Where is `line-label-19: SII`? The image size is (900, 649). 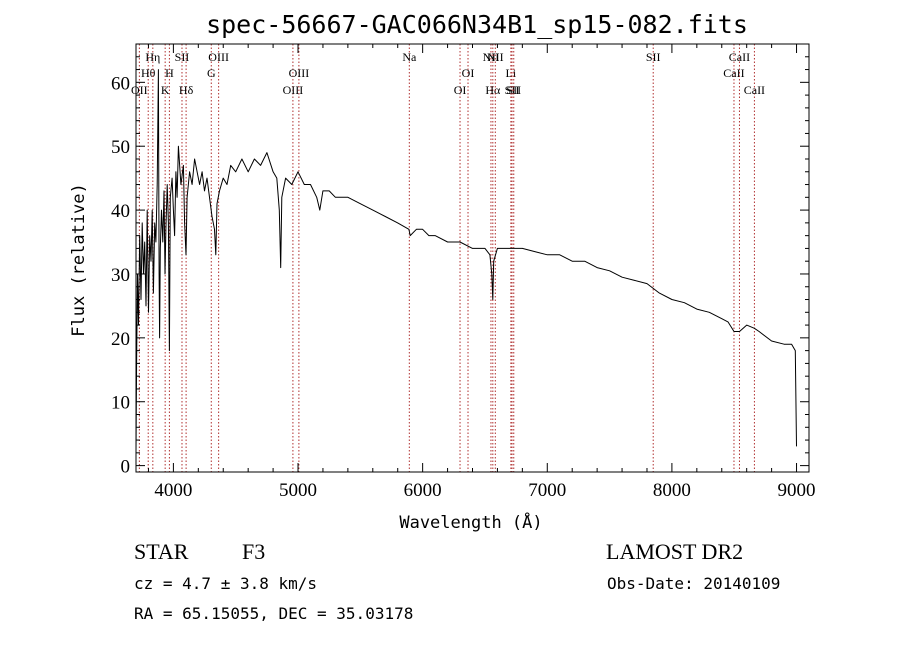
line-label-19: SII is located at coordinates (513, 90).